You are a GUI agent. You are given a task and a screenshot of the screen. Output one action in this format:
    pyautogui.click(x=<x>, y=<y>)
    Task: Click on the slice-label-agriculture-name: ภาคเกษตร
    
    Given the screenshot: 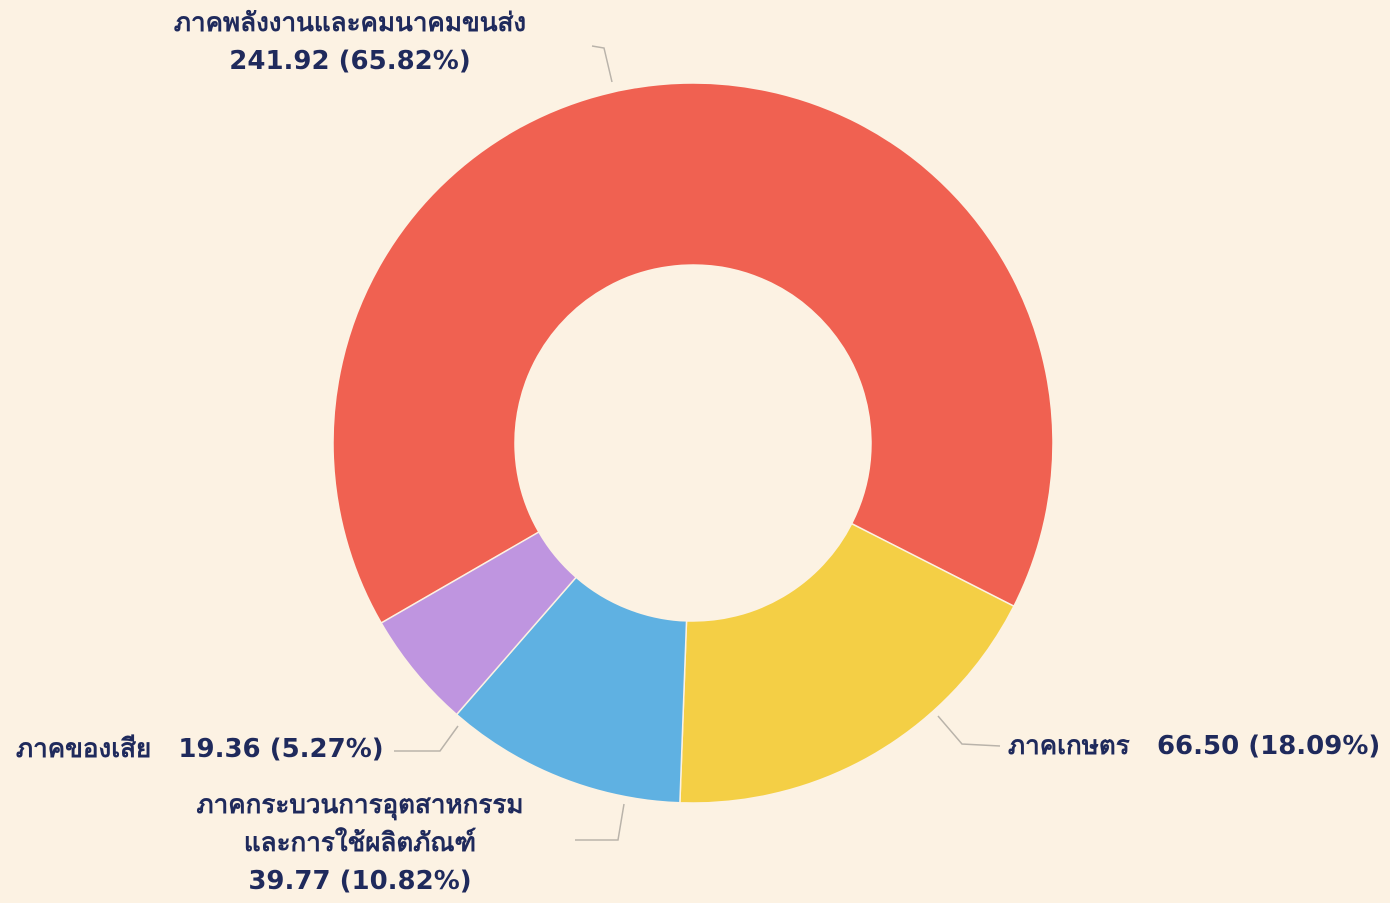 What is the action you would take?
    pyautogui.click(x=1069, y=746)
    